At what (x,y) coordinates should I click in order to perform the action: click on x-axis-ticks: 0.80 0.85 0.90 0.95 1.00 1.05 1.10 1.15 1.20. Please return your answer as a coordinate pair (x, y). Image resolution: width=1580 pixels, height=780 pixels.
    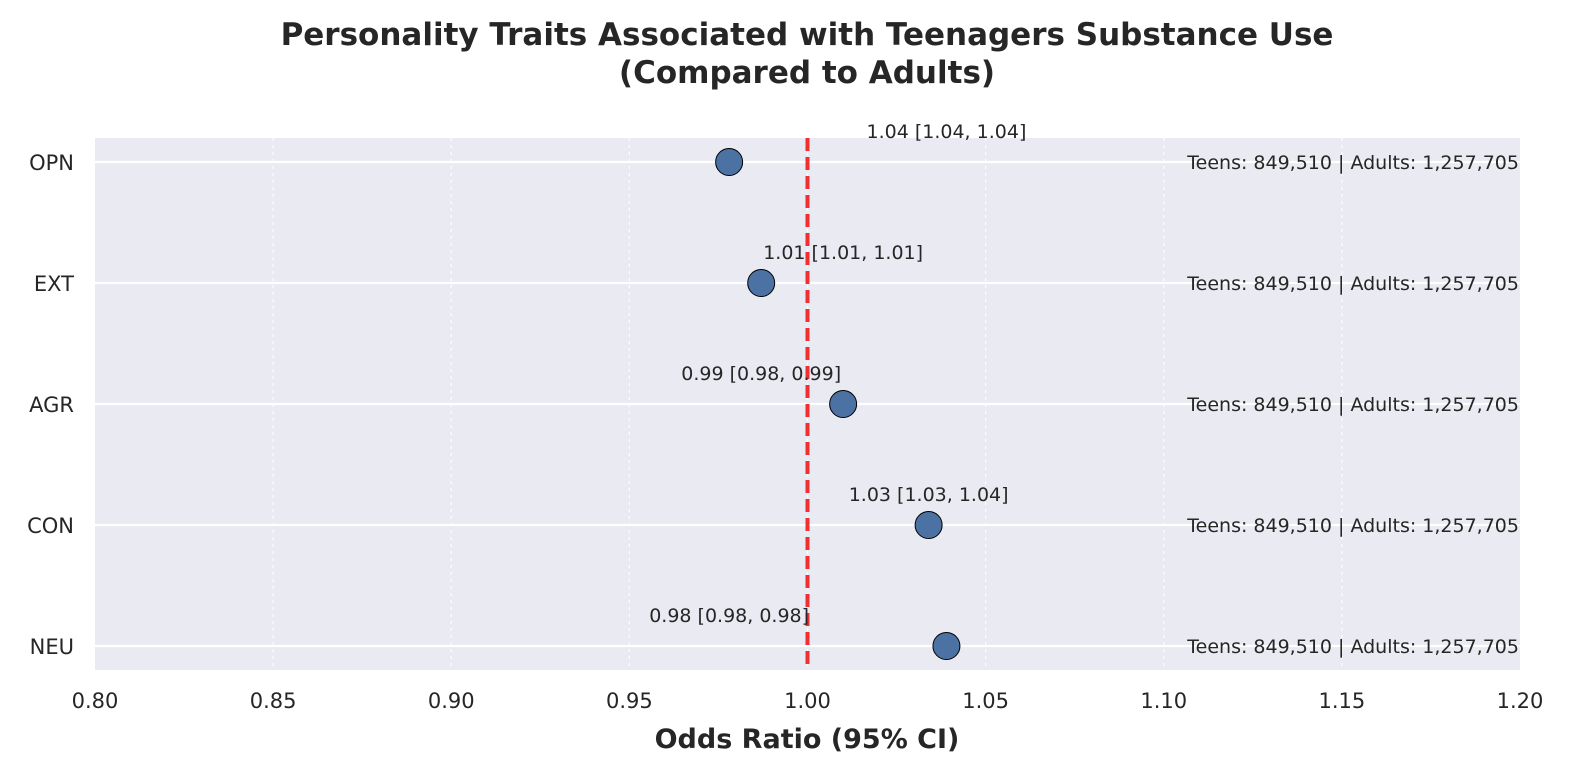
    Looking at the image, I should click on (808, 701).